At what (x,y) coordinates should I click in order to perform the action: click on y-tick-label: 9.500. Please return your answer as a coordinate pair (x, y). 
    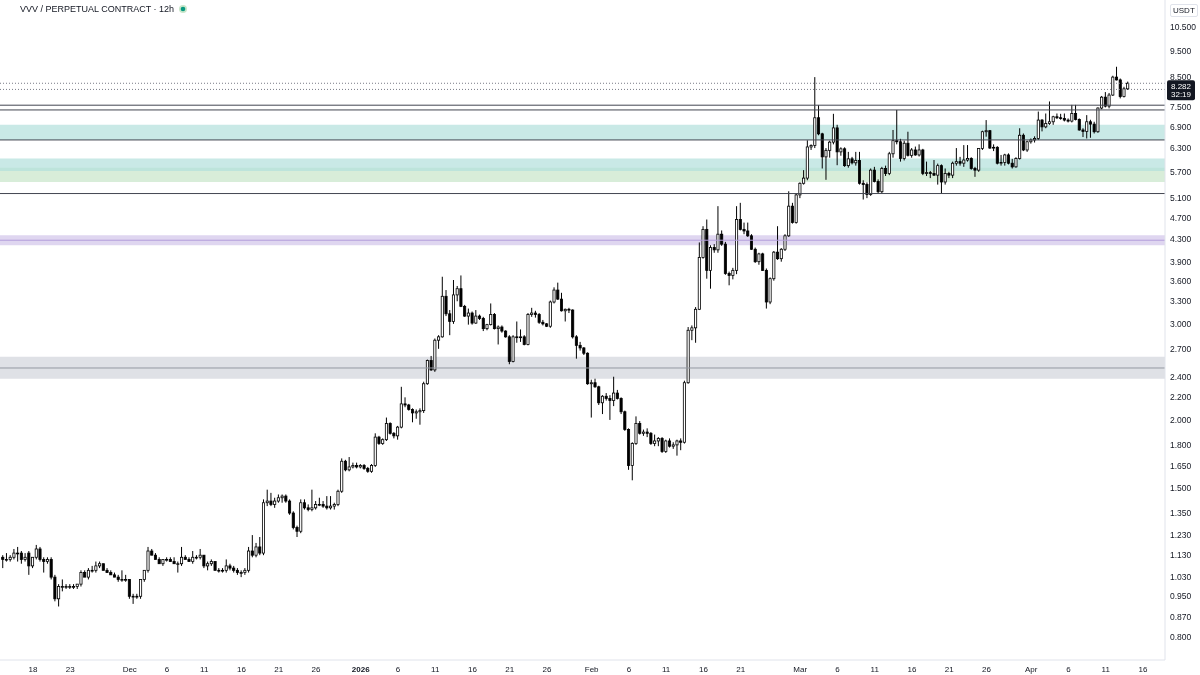
    Looking at the image, I should click on (1181, 50).